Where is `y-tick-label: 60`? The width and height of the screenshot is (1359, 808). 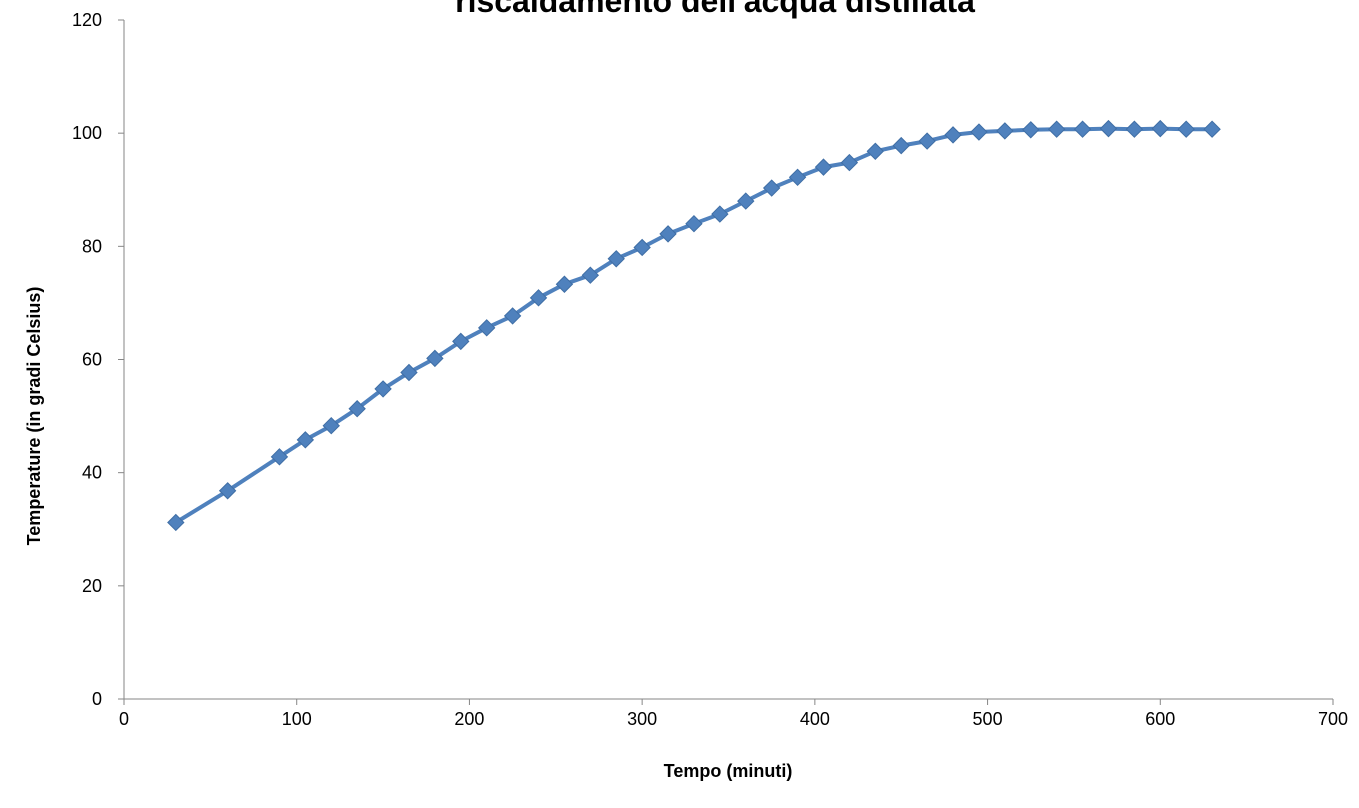 y-tick-label: 60 is located at coordinates (92, 360).